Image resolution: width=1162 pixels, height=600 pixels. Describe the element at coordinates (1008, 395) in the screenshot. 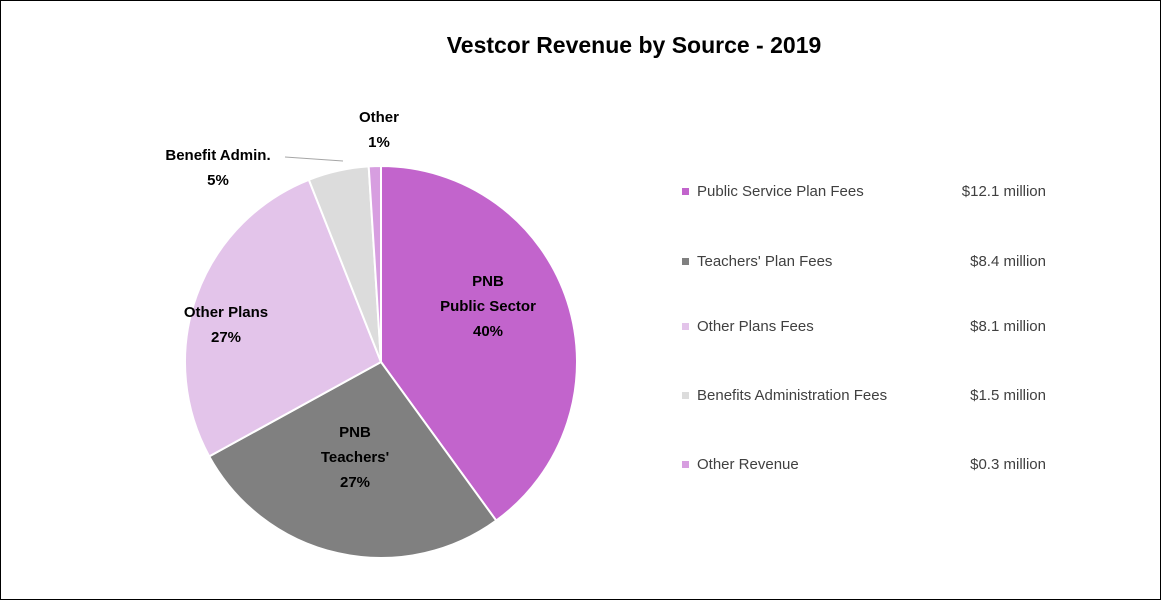

I see `legend-amount: $1.5 million` at that location.